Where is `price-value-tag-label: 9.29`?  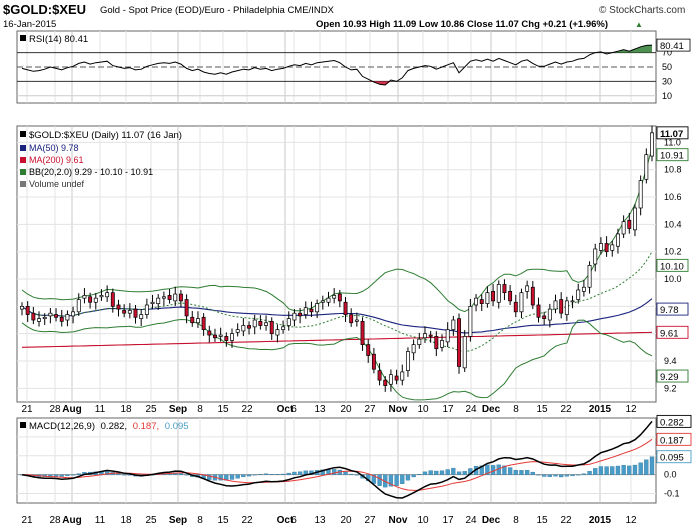
price-value-tag-label: 9.29 is located at coordinates (669, 377).